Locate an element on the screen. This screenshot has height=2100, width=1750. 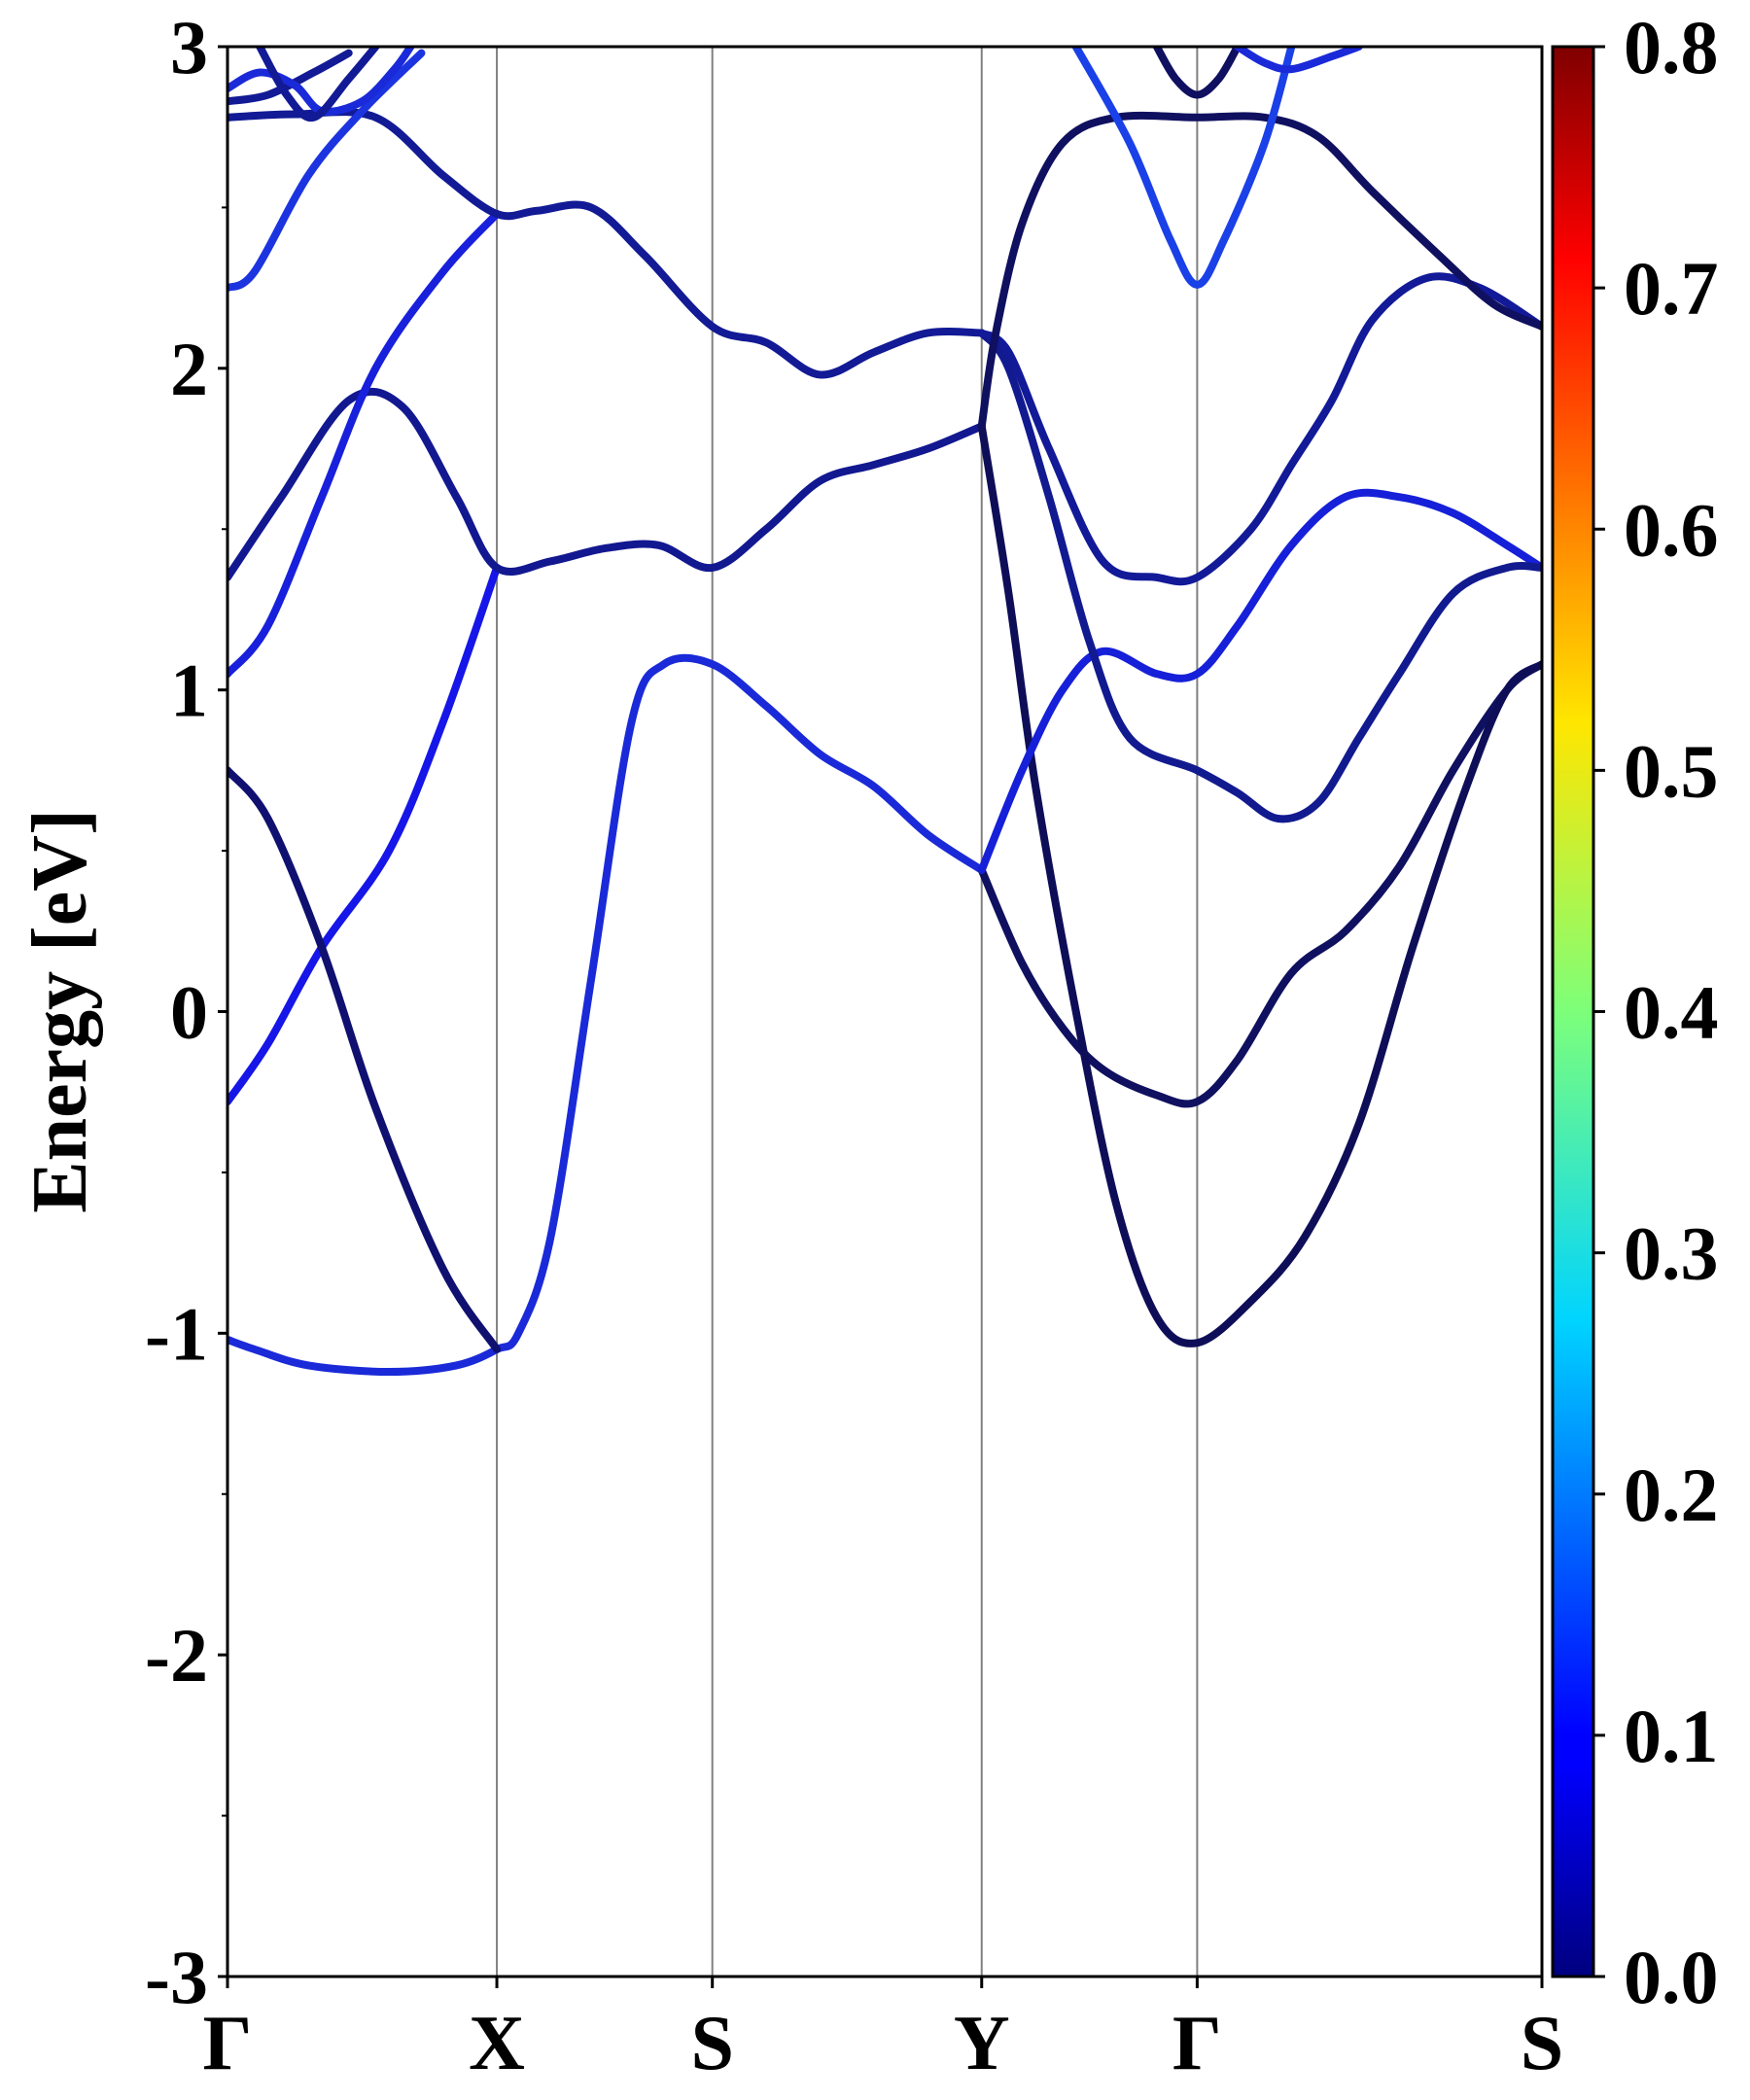
y-tick-label-1: 2 is located at coordinates (189, 369).